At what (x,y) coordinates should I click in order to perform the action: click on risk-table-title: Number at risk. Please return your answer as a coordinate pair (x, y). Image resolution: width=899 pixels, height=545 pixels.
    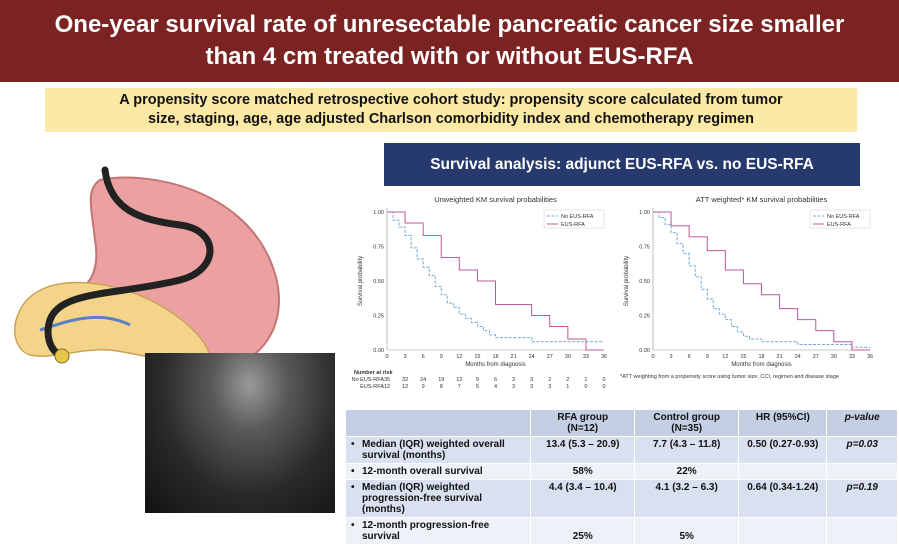
    Looking at the image, I should click on (373, 373).